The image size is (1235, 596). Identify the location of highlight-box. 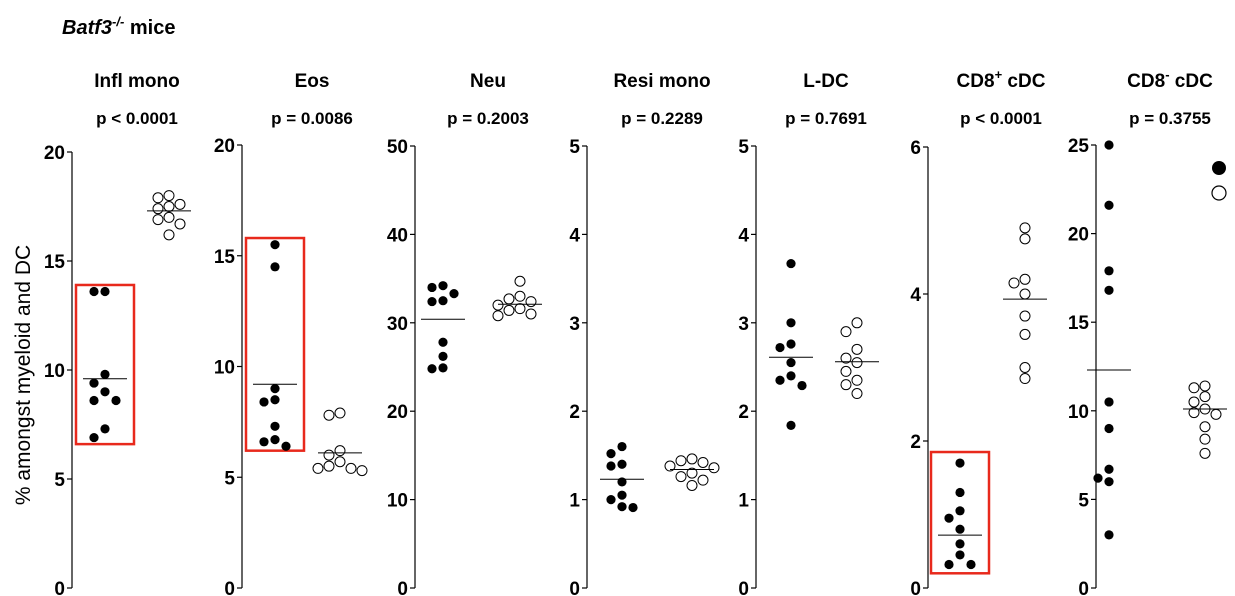
(105, 364).